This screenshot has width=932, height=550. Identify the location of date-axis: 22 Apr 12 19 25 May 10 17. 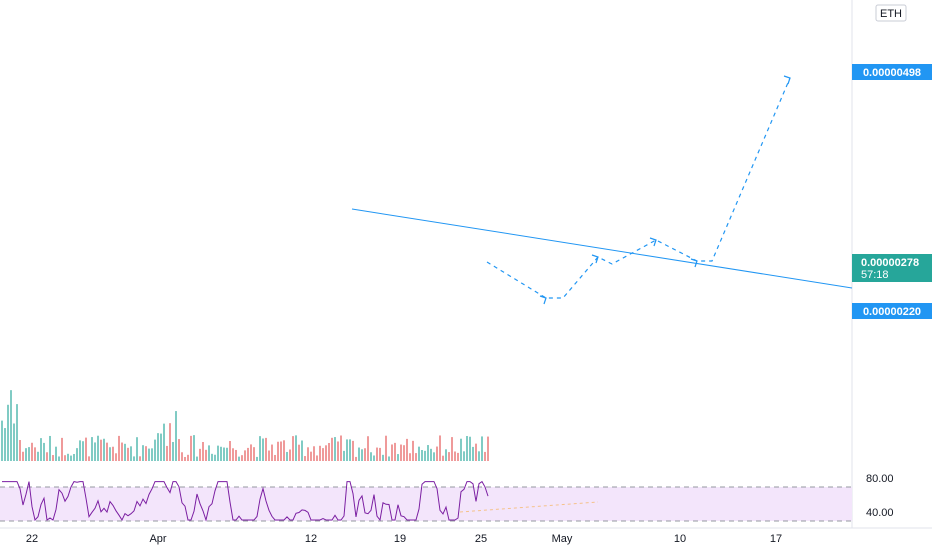
(404, 539).